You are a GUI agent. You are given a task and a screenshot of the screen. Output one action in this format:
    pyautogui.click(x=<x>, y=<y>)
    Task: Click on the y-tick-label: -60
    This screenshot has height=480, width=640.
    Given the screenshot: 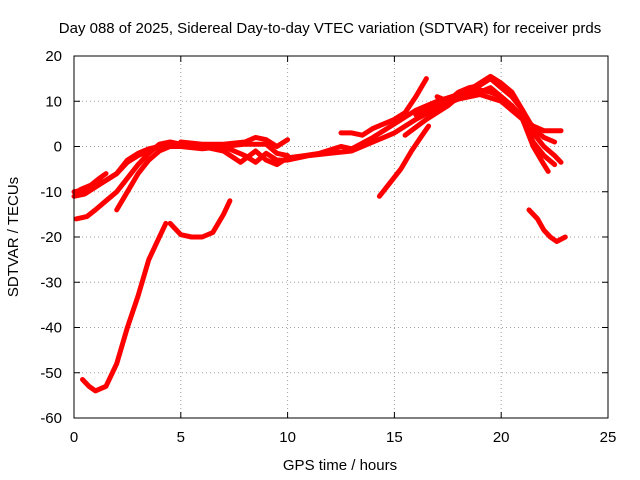 What is the action you would take?
    pyautogui.click(x=51, y=418)
    